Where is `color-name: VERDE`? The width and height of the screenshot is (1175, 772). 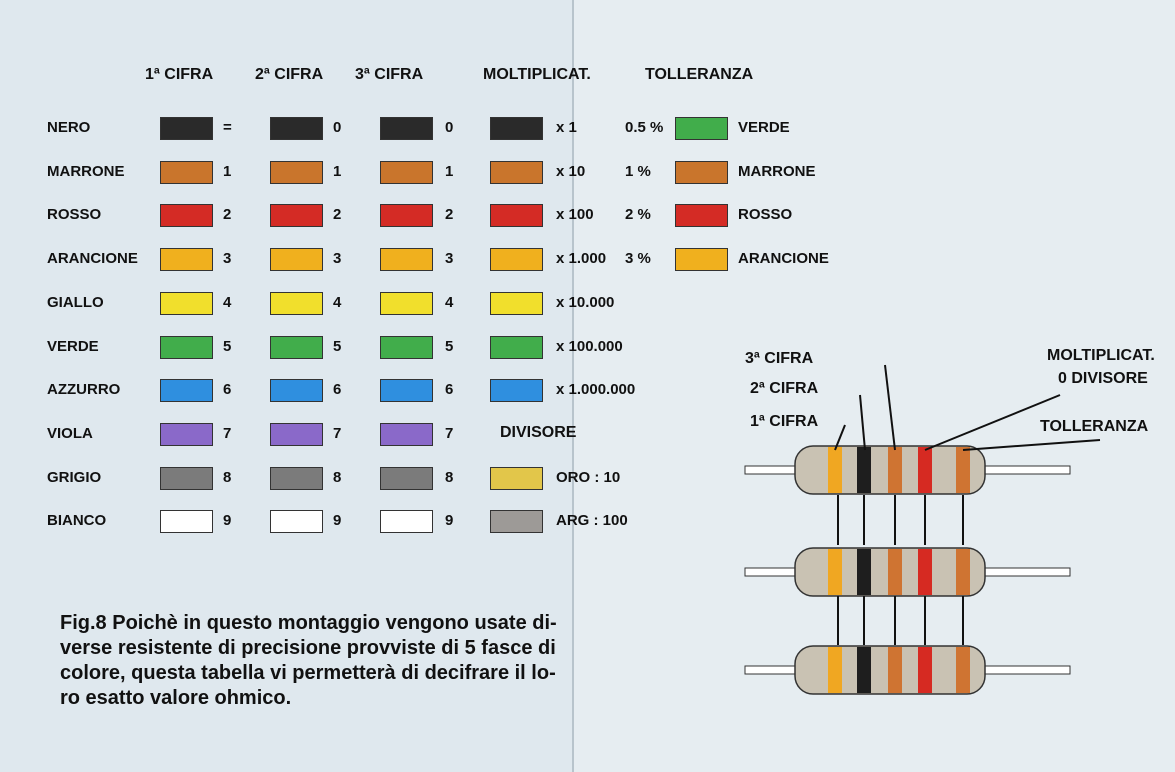
color-name: VERDE is located at coordinates (73, 346).